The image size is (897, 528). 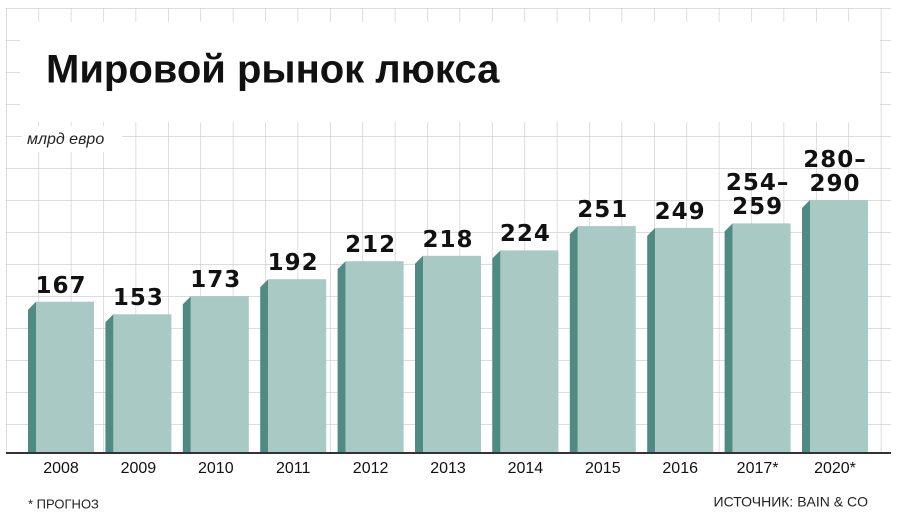 What do you see at coordinates (680, 211) in the screenshot?
I see `value-label: 249` at bounding box center [680, 211].